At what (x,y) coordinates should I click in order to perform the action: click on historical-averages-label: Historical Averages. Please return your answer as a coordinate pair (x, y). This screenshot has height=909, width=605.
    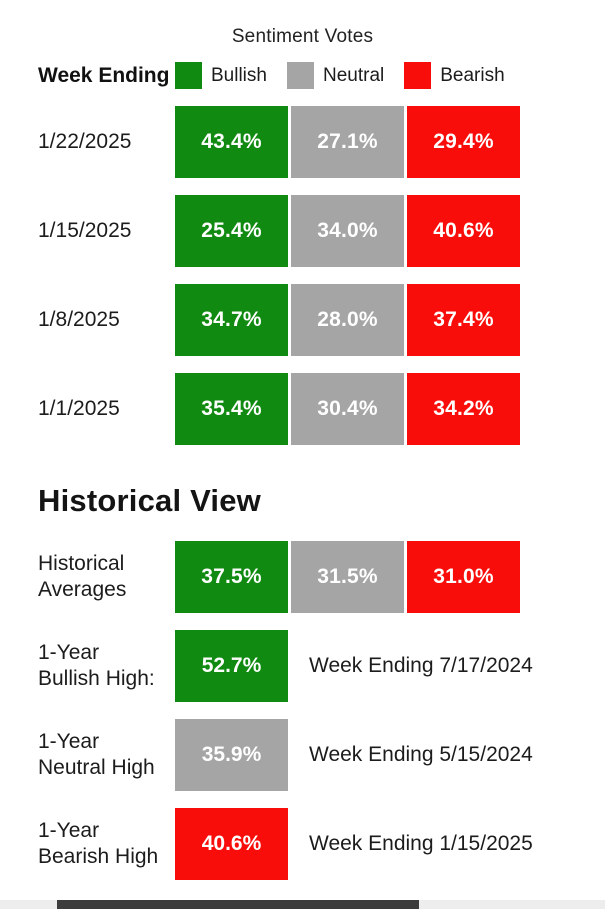
    Looking at the image, I should click on (82, 576).